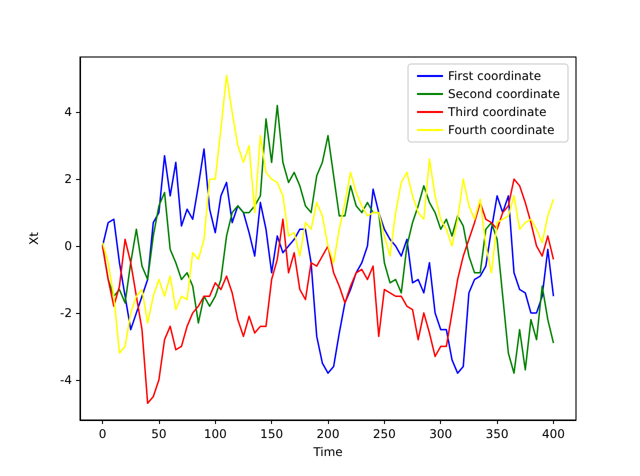 The width and height of the screenshot is (640, 476). Describe the element at coordinates (497, 434) in the screenshot. I see `x-tick-label: 350` at that location.